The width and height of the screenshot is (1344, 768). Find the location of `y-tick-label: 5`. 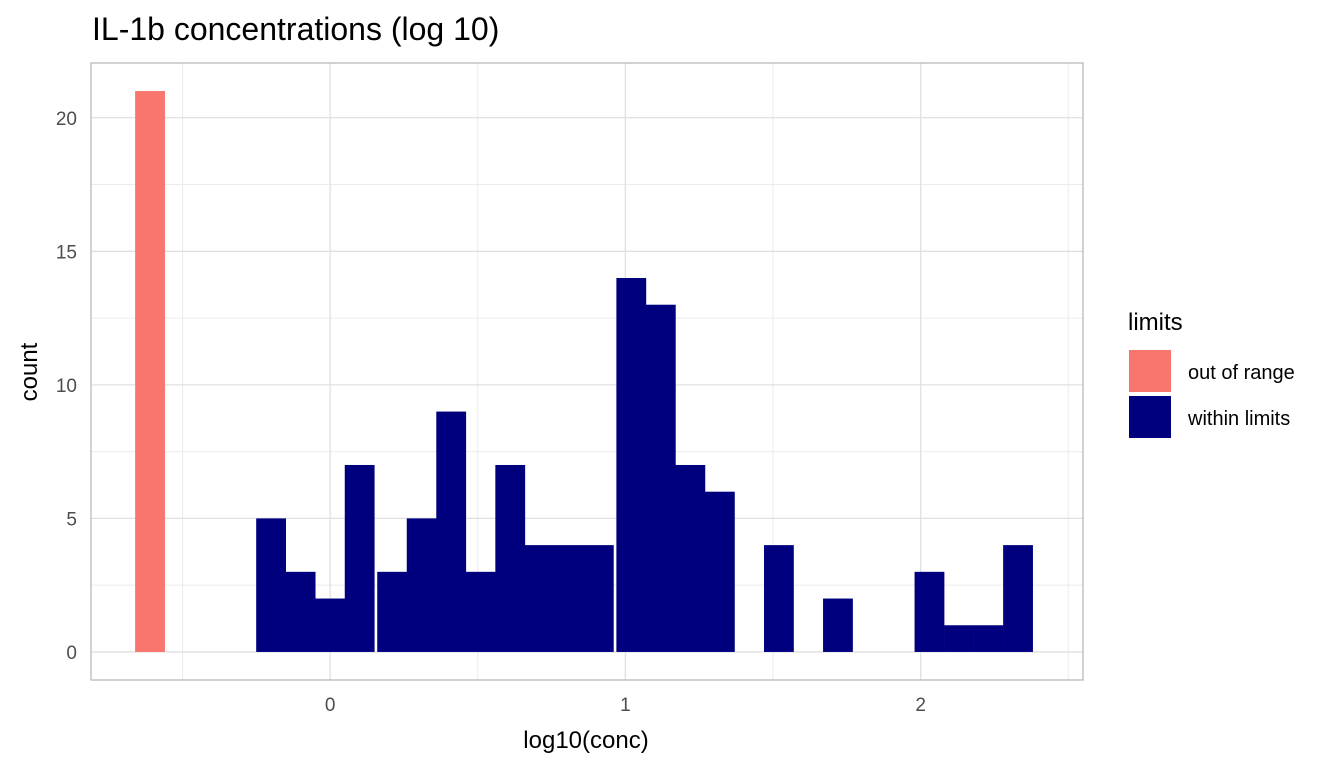

y-tick-label: 5 is located at coordinates (71, 519).